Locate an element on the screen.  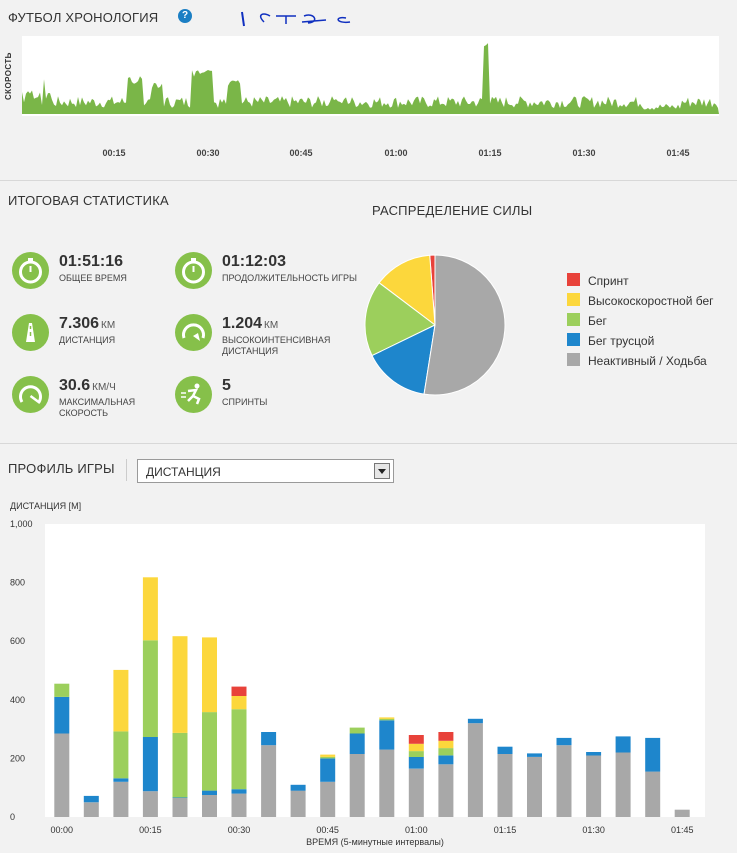
y-tick-label: 800 is located at coordinates (17, 583).